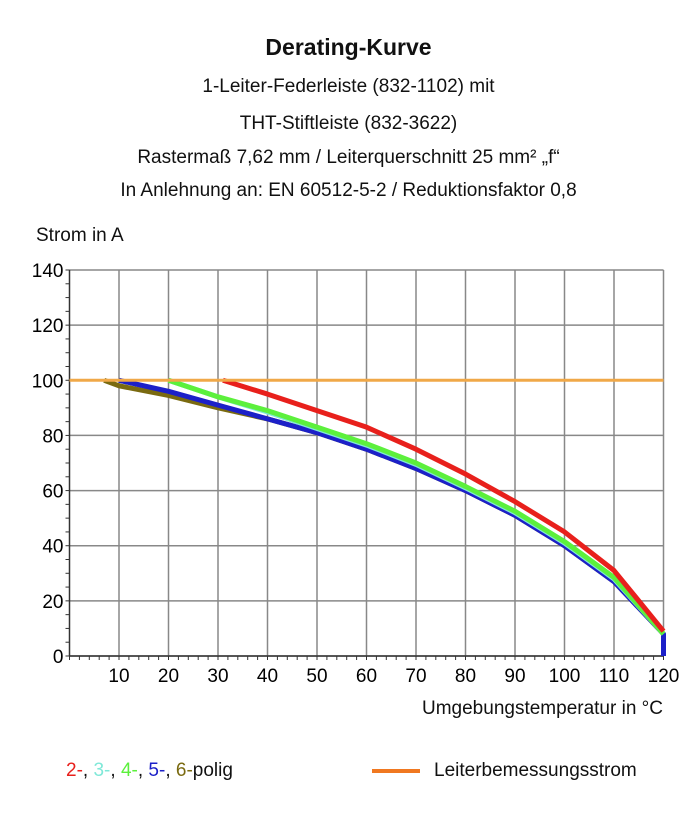 This screenshot has height=817, width=697. What do you see at coordinates (52, 436) in the screenshot?
I see `y-tick-label: 80` at bounding box center [52, 436].